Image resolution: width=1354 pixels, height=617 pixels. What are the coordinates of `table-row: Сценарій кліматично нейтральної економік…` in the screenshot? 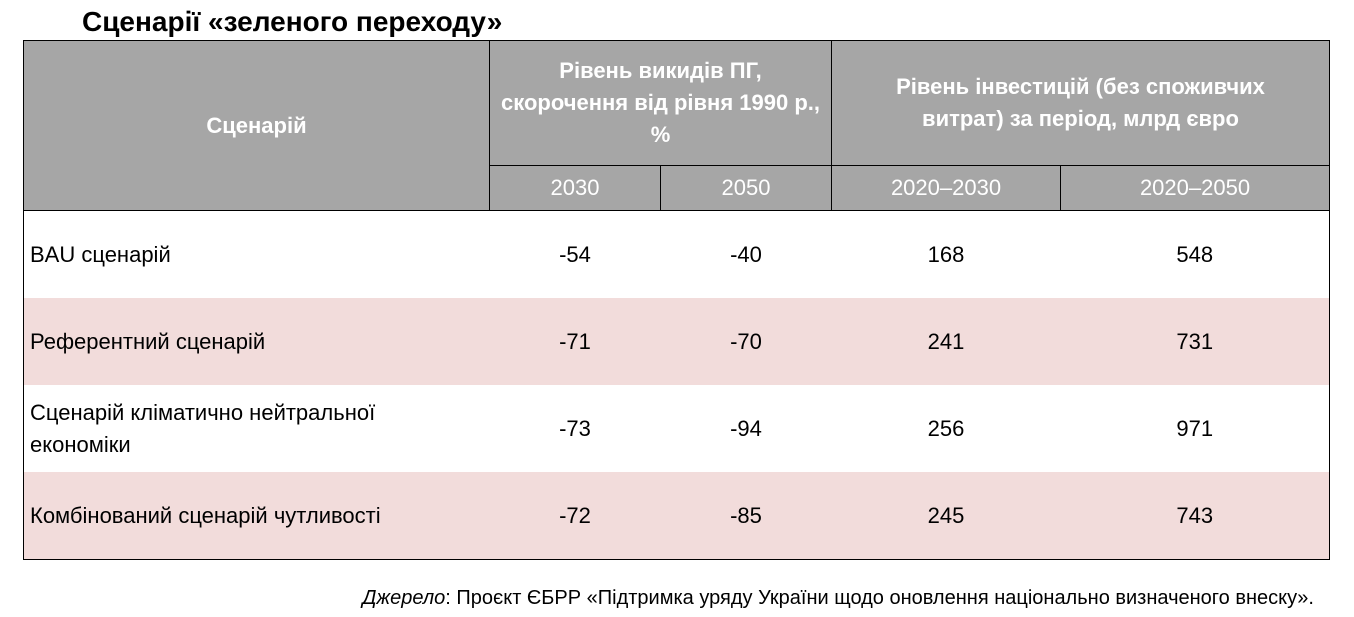 It's located at (676, 428).